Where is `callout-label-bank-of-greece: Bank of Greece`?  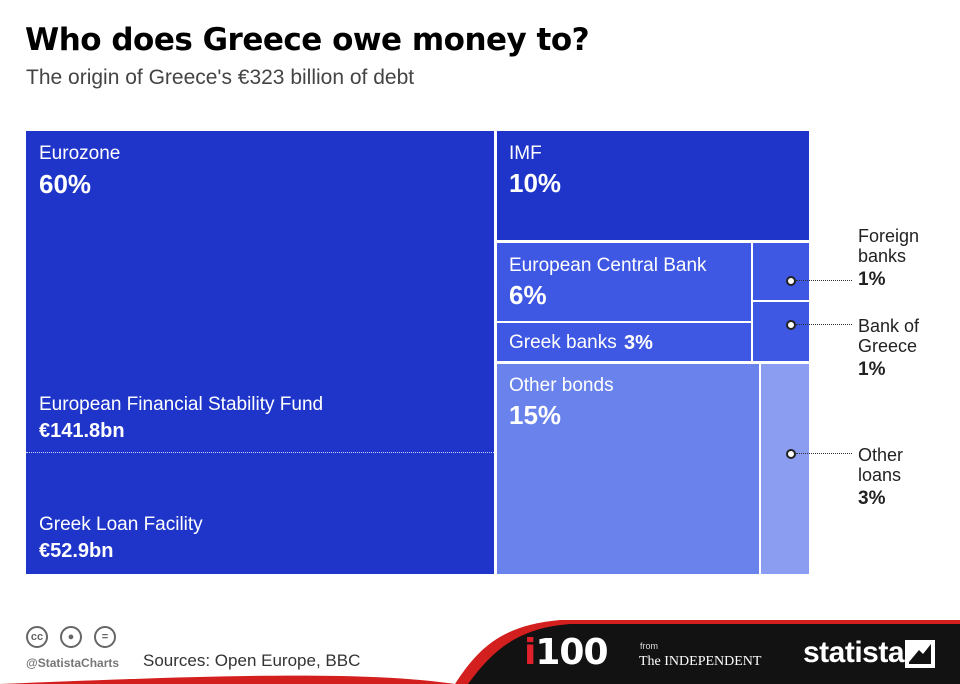
callout-label-bank-of-greece: Bank of Greece is located at coordinates (889, 336).